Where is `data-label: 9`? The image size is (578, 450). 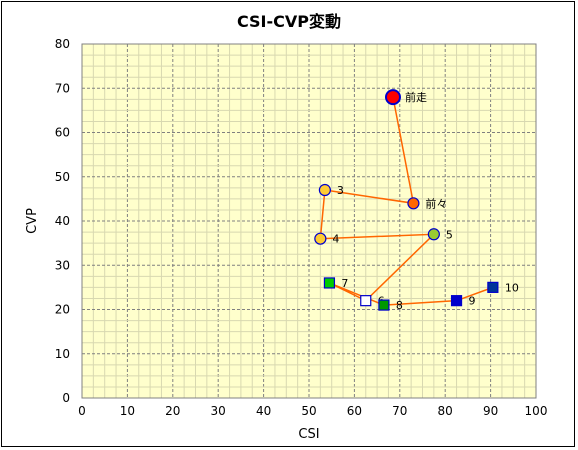 data-label: 9 is located at coordinates (472, 301).